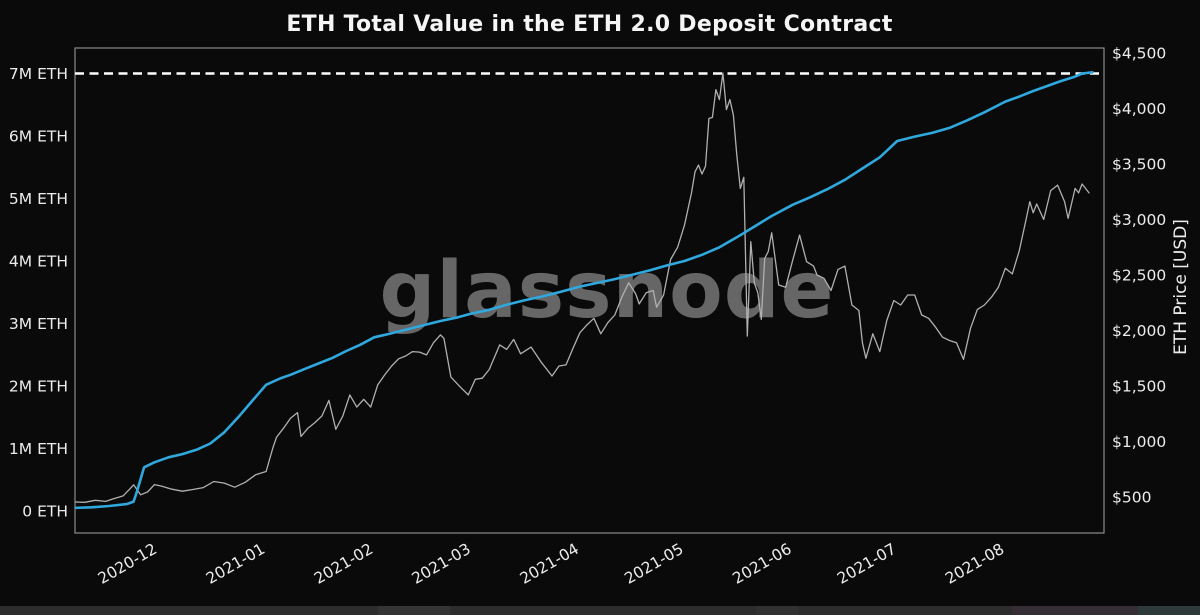 The width and height of the screenshot is (1200, 615). I want to click on right-axis-tick-label: $2,000, so click(1139, 331).